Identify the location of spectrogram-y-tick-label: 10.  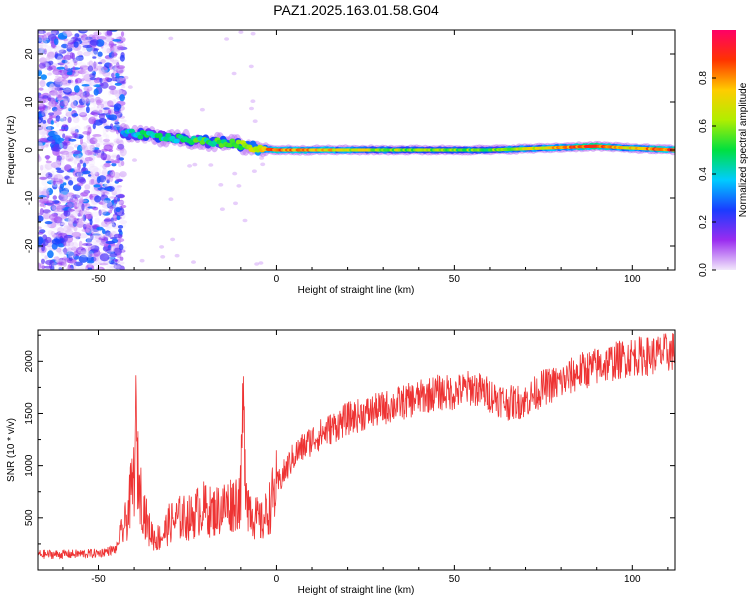
(29, 102).